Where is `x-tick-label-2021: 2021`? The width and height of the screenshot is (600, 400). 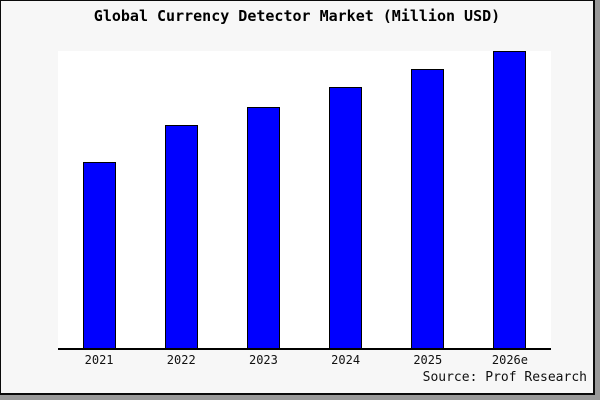
x-tick-label-2021: 2021 is located at coordinates (99, 360).